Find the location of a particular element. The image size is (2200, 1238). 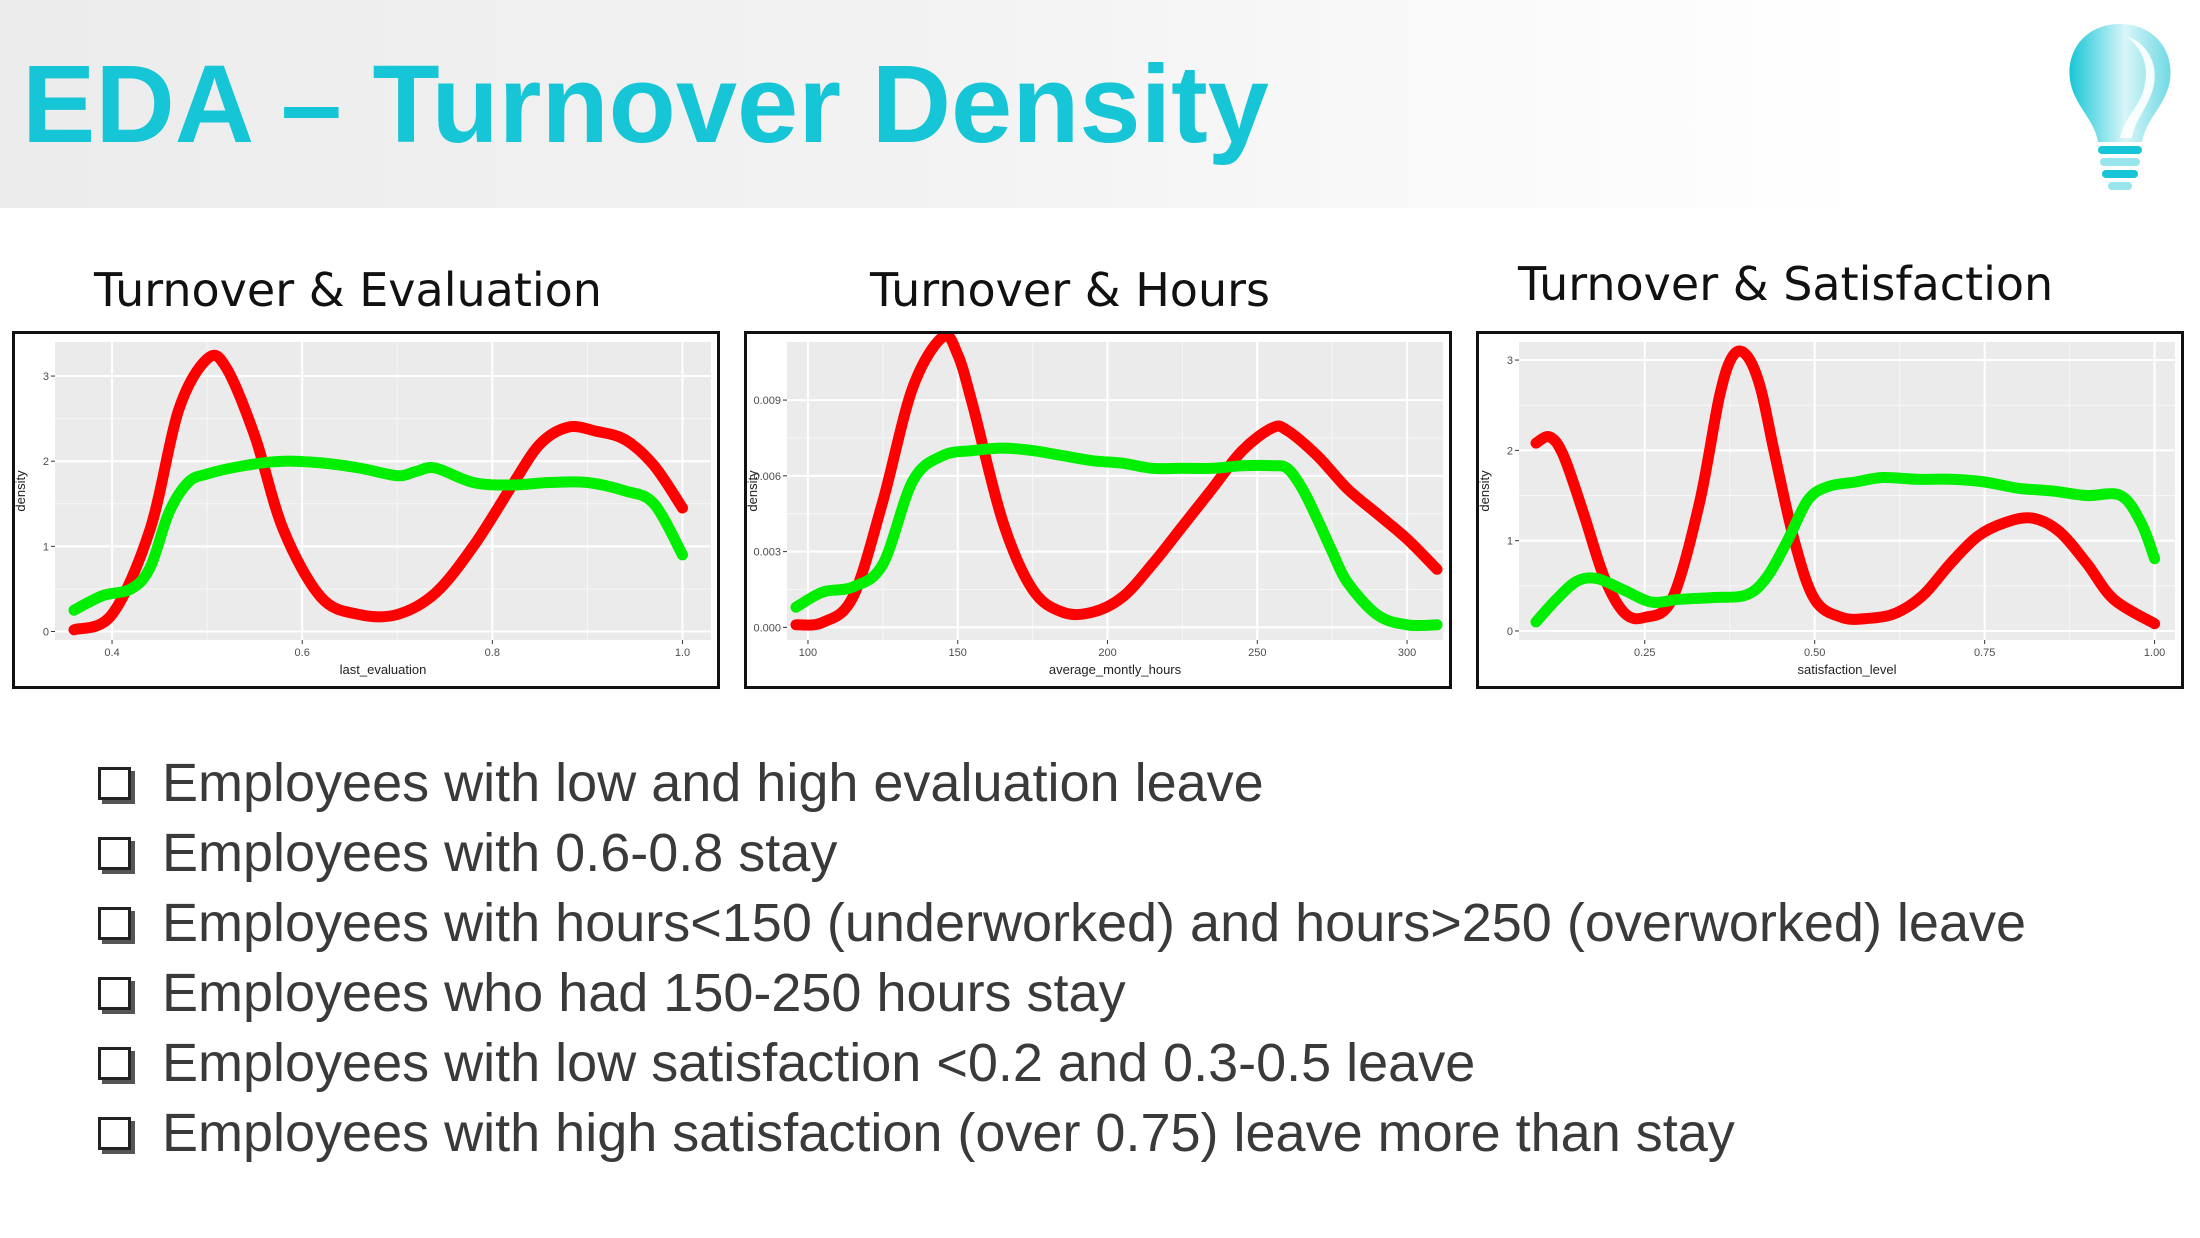

x-tick-label: 0.25 is located at coordinates (1644, 653).